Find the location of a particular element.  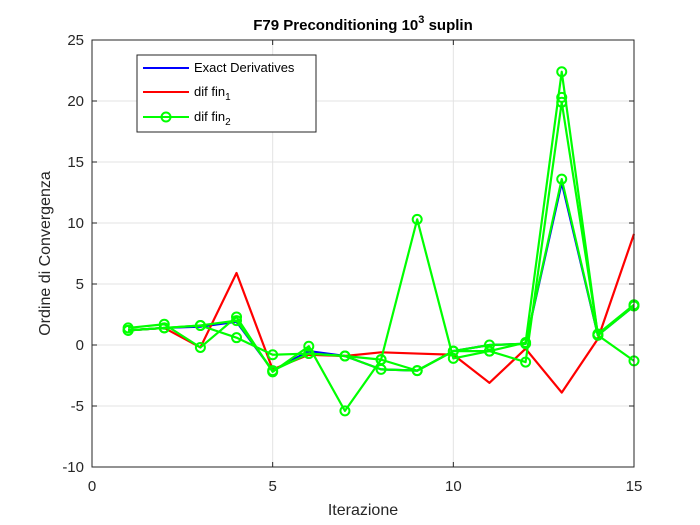

x-tick-label: 15 is located at coordinates (634, 486).